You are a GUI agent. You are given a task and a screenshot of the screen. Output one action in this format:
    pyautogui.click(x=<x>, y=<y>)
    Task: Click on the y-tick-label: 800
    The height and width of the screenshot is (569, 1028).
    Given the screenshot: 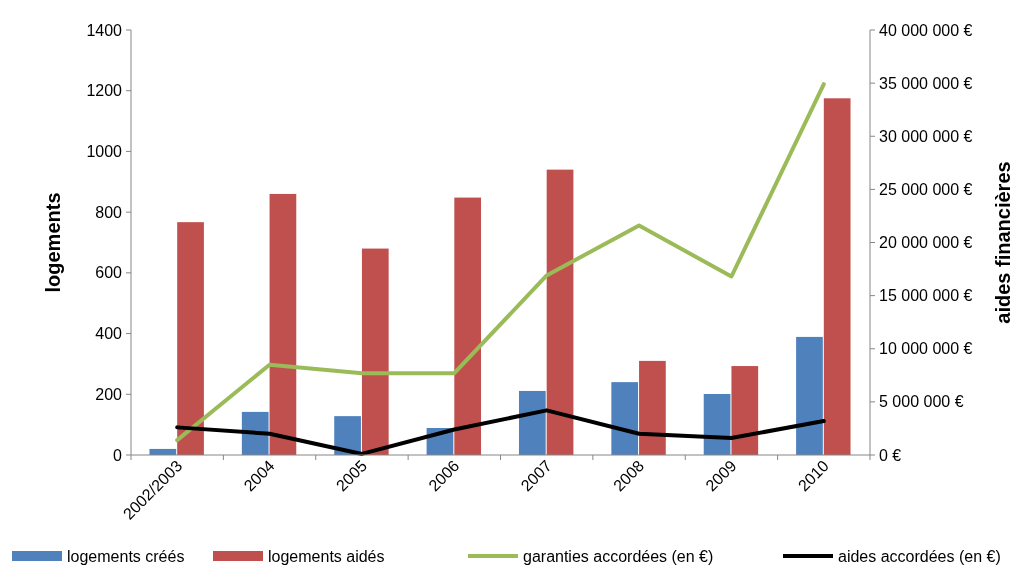 What is the action you would take?
    pyautogui.click(x=109, y=212)
    